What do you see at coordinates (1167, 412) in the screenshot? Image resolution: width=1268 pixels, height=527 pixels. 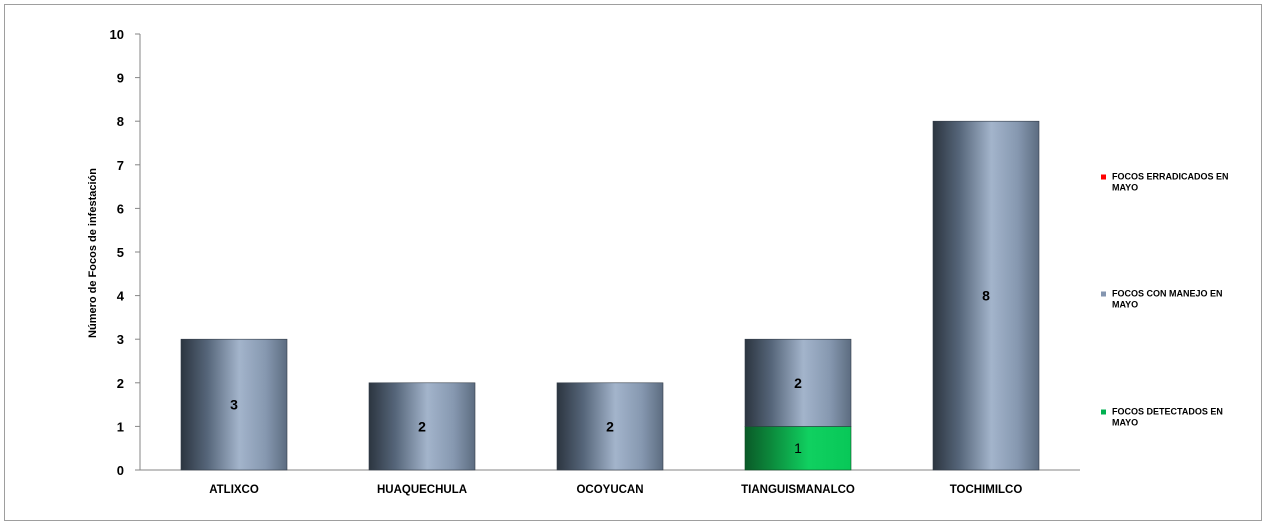 I see `legend-label: FOCOS DETECTADOS EN` at bounding box center [1167, 412].